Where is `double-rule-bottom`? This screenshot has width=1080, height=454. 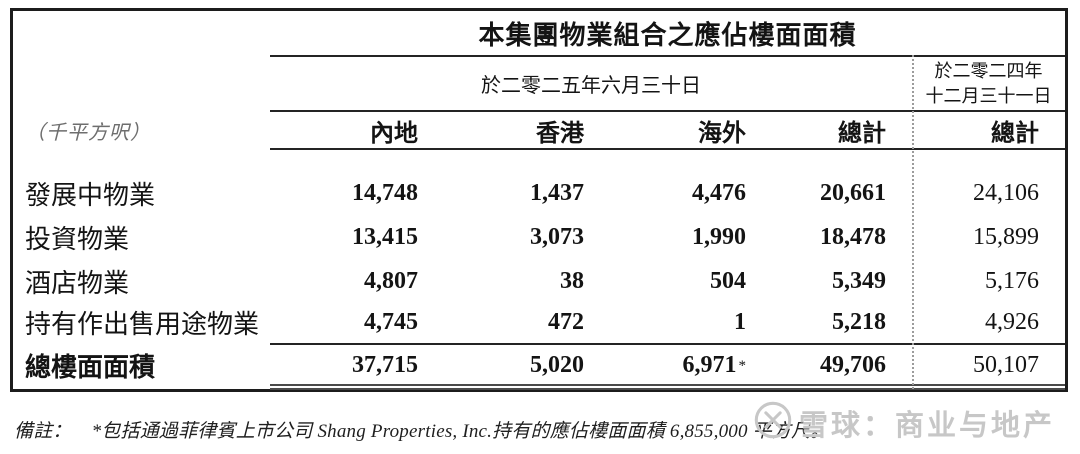
double-rule-bottom is located at coordinates (667, 387).